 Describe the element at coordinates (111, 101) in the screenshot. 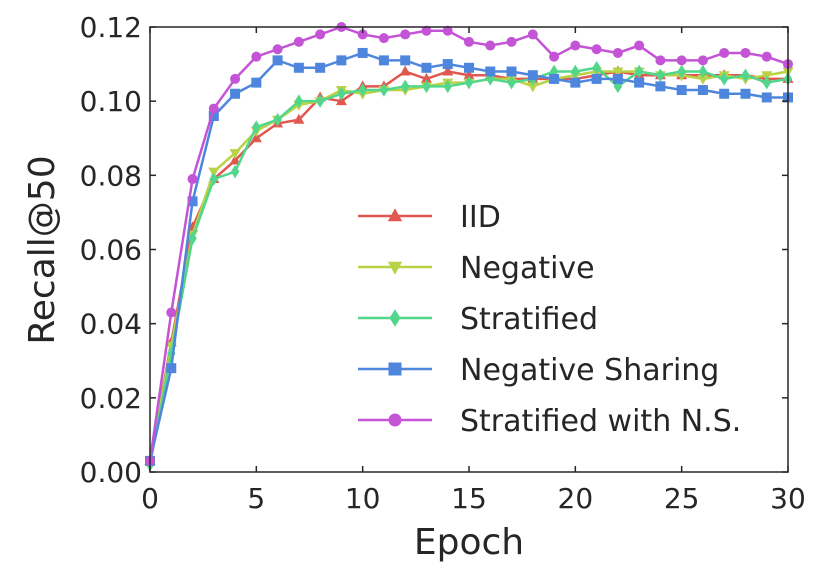

I see `y-tick-label: 0.10` at that location.